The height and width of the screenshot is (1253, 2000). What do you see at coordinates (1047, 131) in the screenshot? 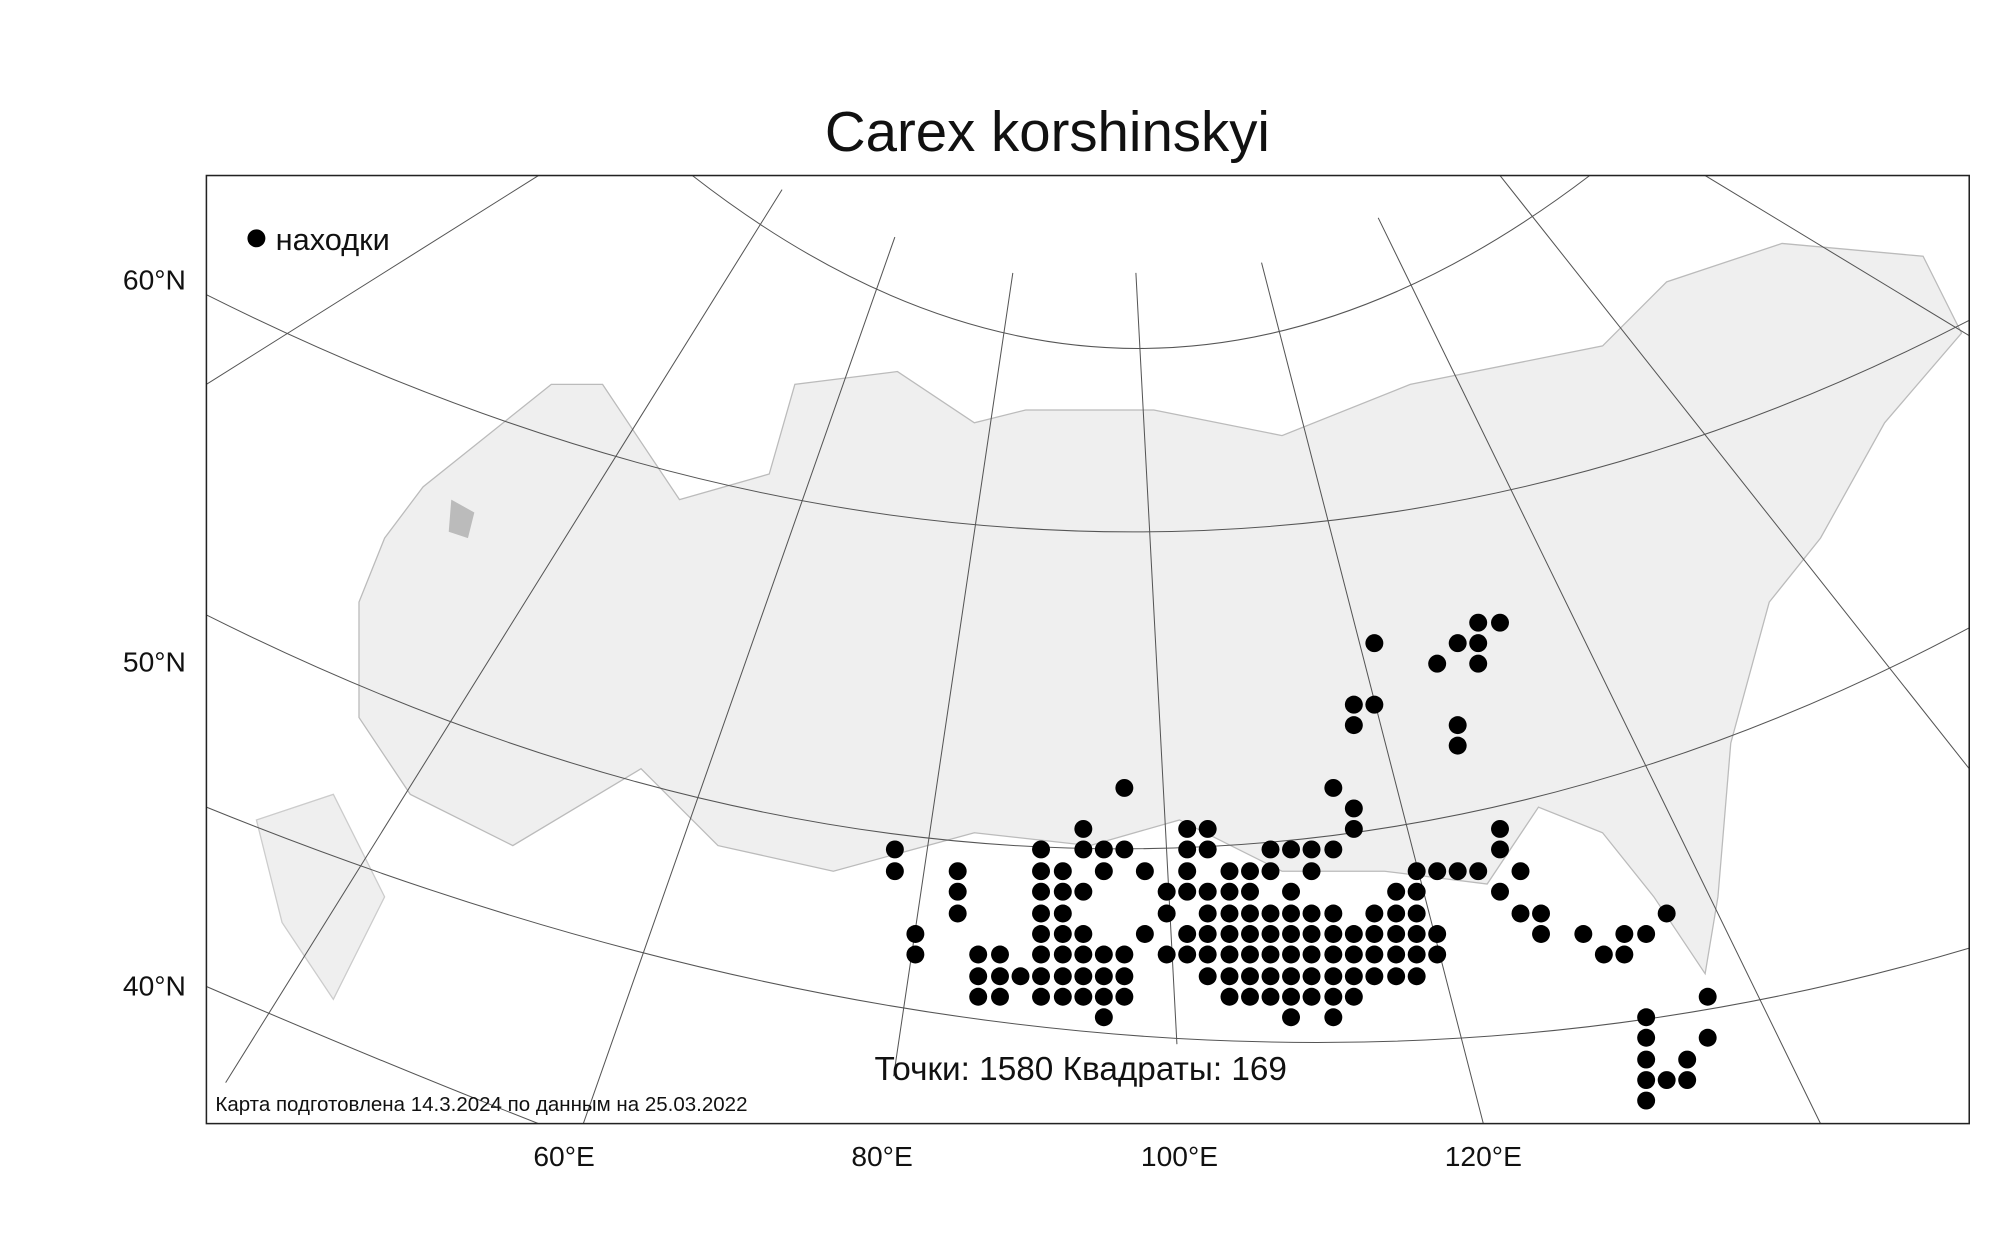
I see `title: Carex korshinskyi` at bounding box center [1047, 131].